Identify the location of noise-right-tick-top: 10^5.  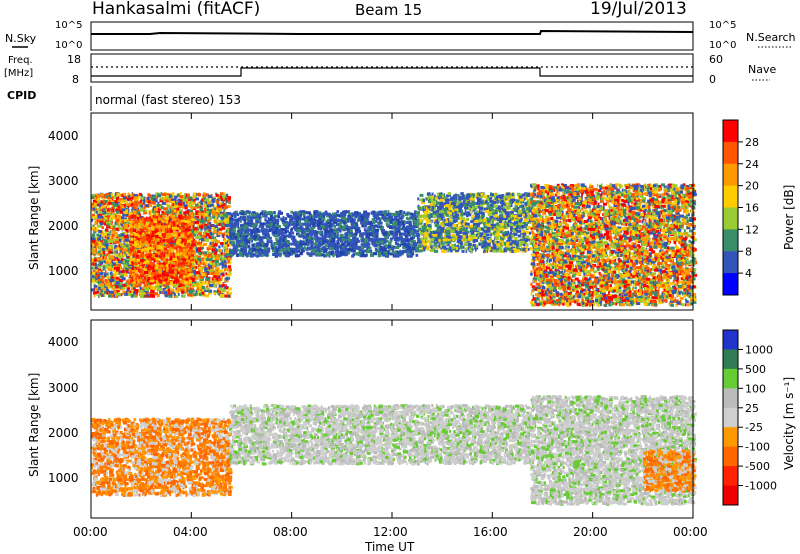
(722, 25).